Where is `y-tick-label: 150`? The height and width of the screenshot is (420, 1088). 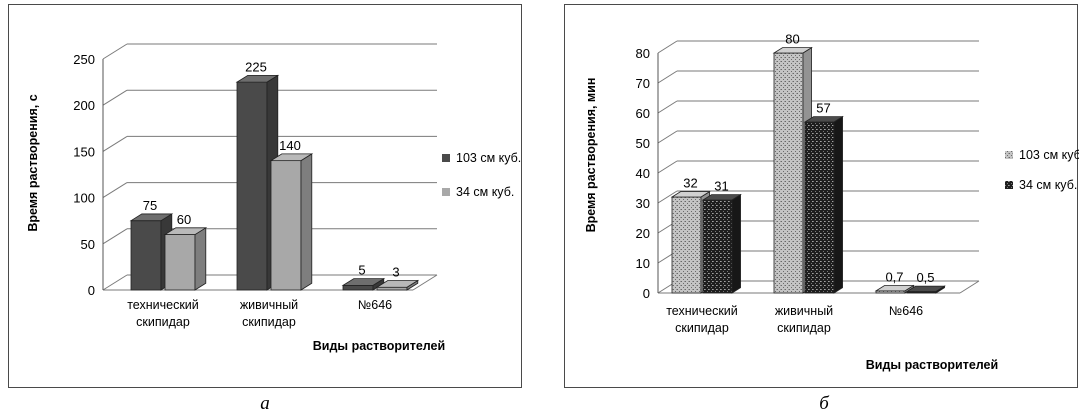
y-tick-label: 150 is located at coordinates (84, 151).